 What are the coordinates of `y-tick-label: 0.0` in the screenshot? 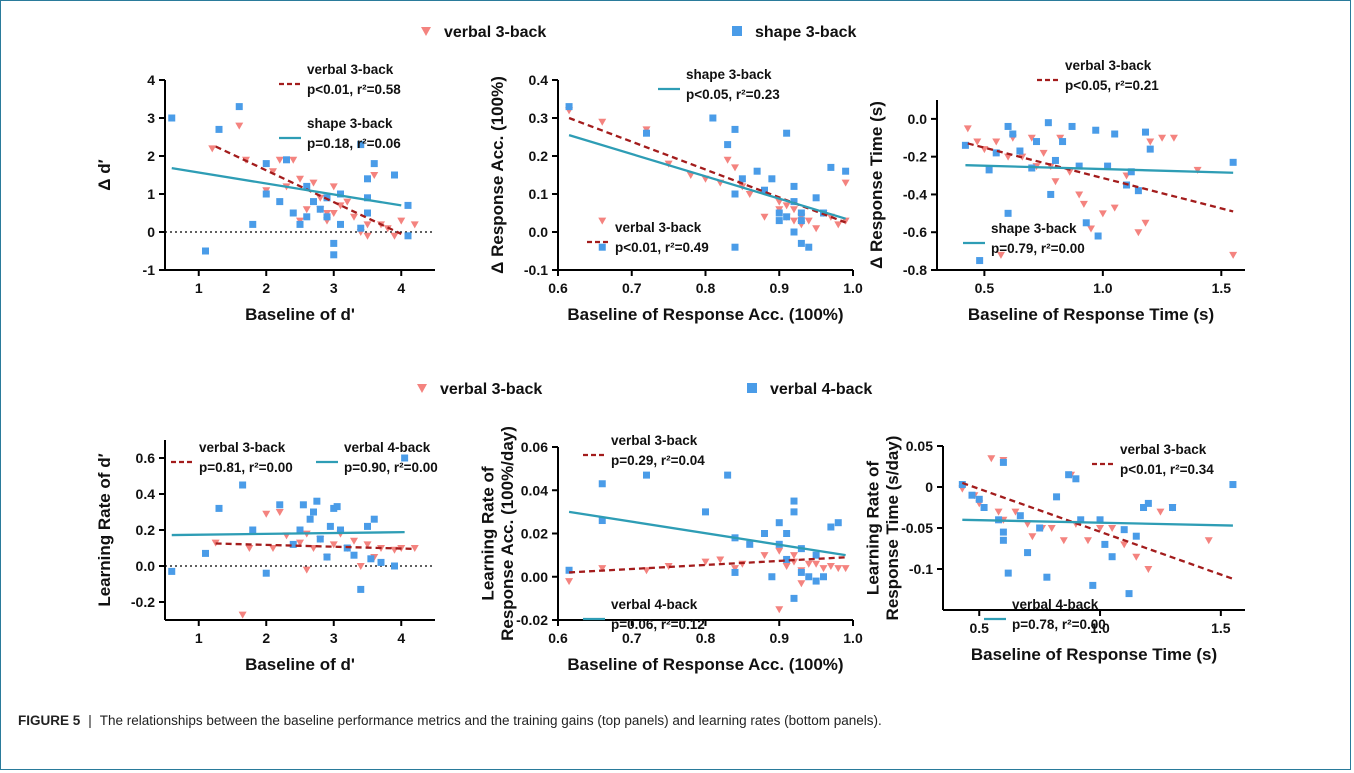 It's located at (146, 566).